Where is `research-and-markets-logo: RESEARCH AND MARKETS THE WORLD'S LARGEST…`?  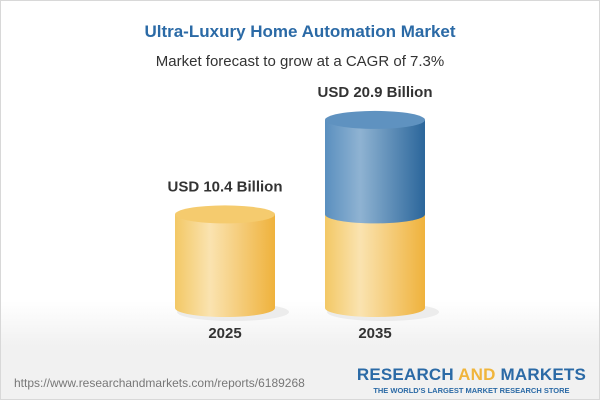 research-and-markets-logo: RESEARCH AND MARKETS THE WORLD'S LARGEST… is located at coordinates (471, 380).